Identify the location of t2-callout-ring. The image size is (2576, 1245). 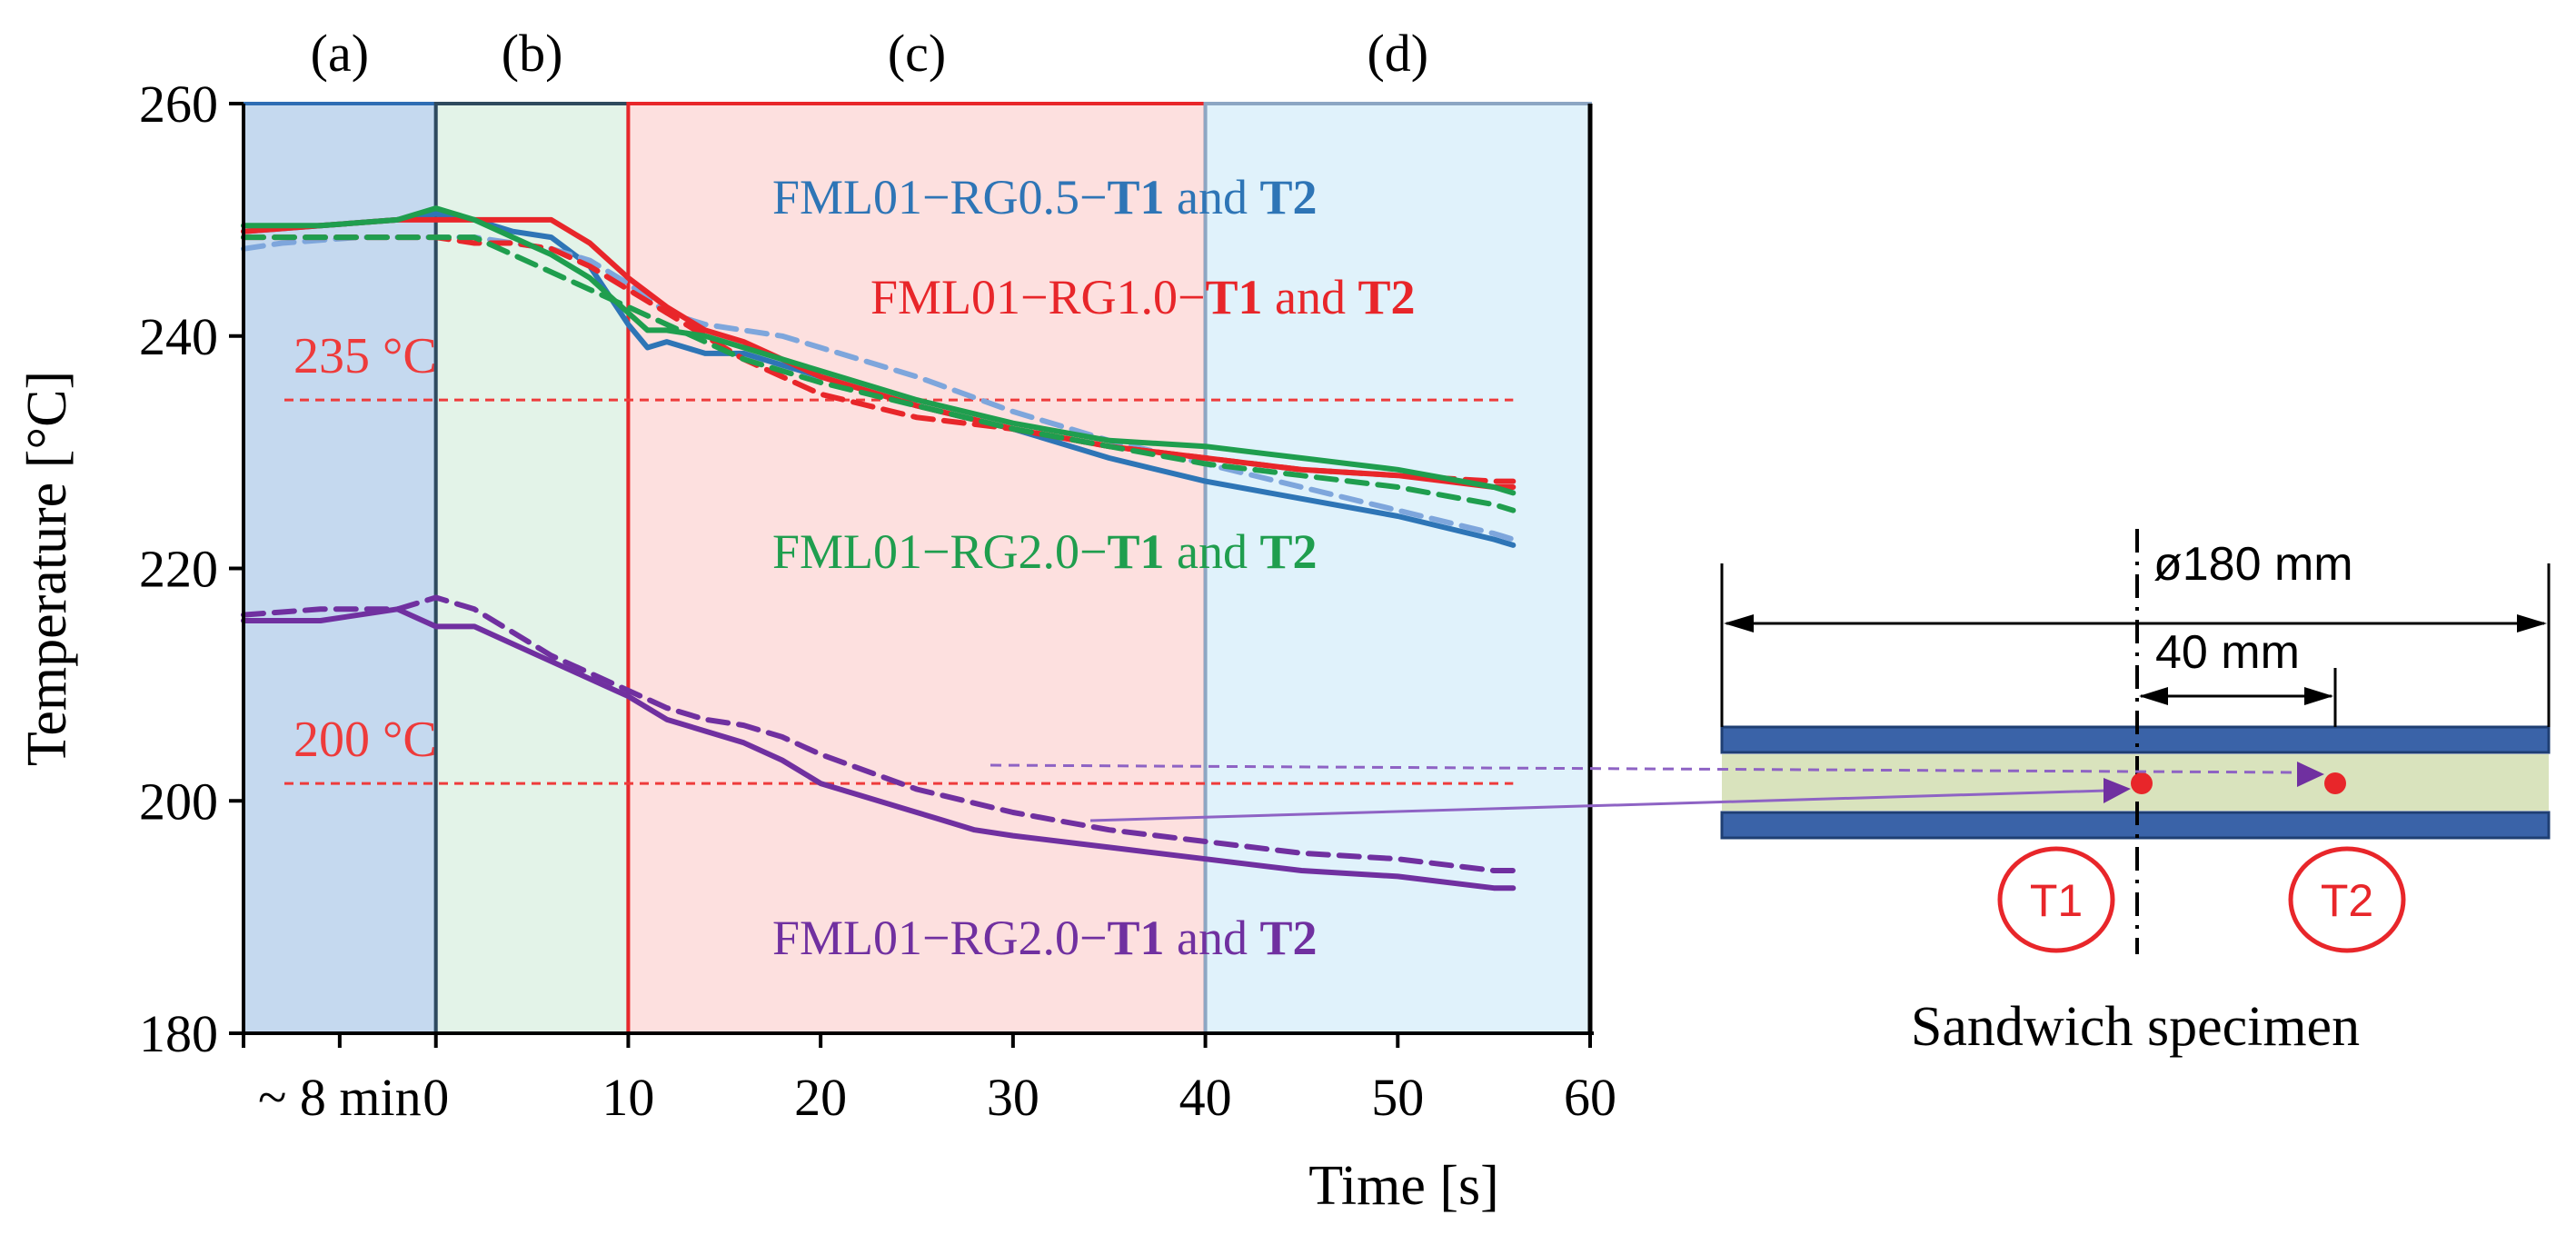
(2347, 899).